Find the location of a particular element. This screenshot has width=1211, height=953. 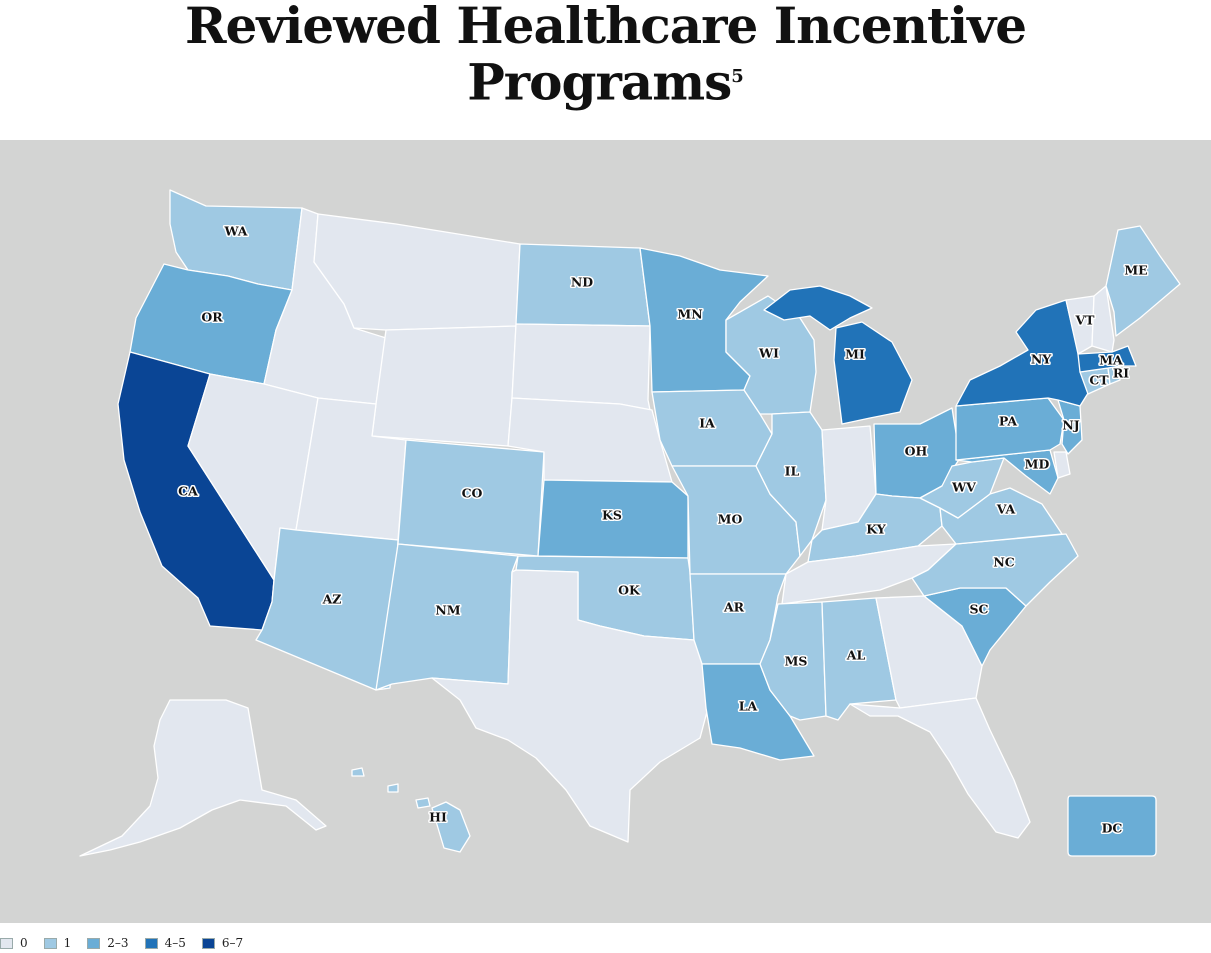

state-sd is located at coordinates (581, 367).